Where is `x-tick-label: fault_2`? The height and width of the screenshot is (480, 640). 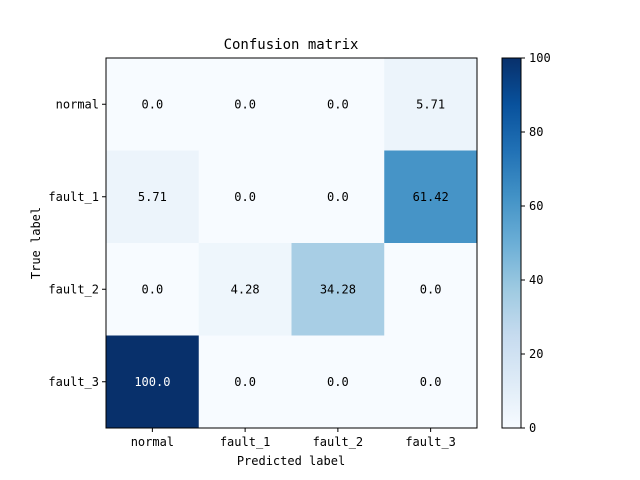 x-tick-label: fault_2 is located at coordinates (338, 442).